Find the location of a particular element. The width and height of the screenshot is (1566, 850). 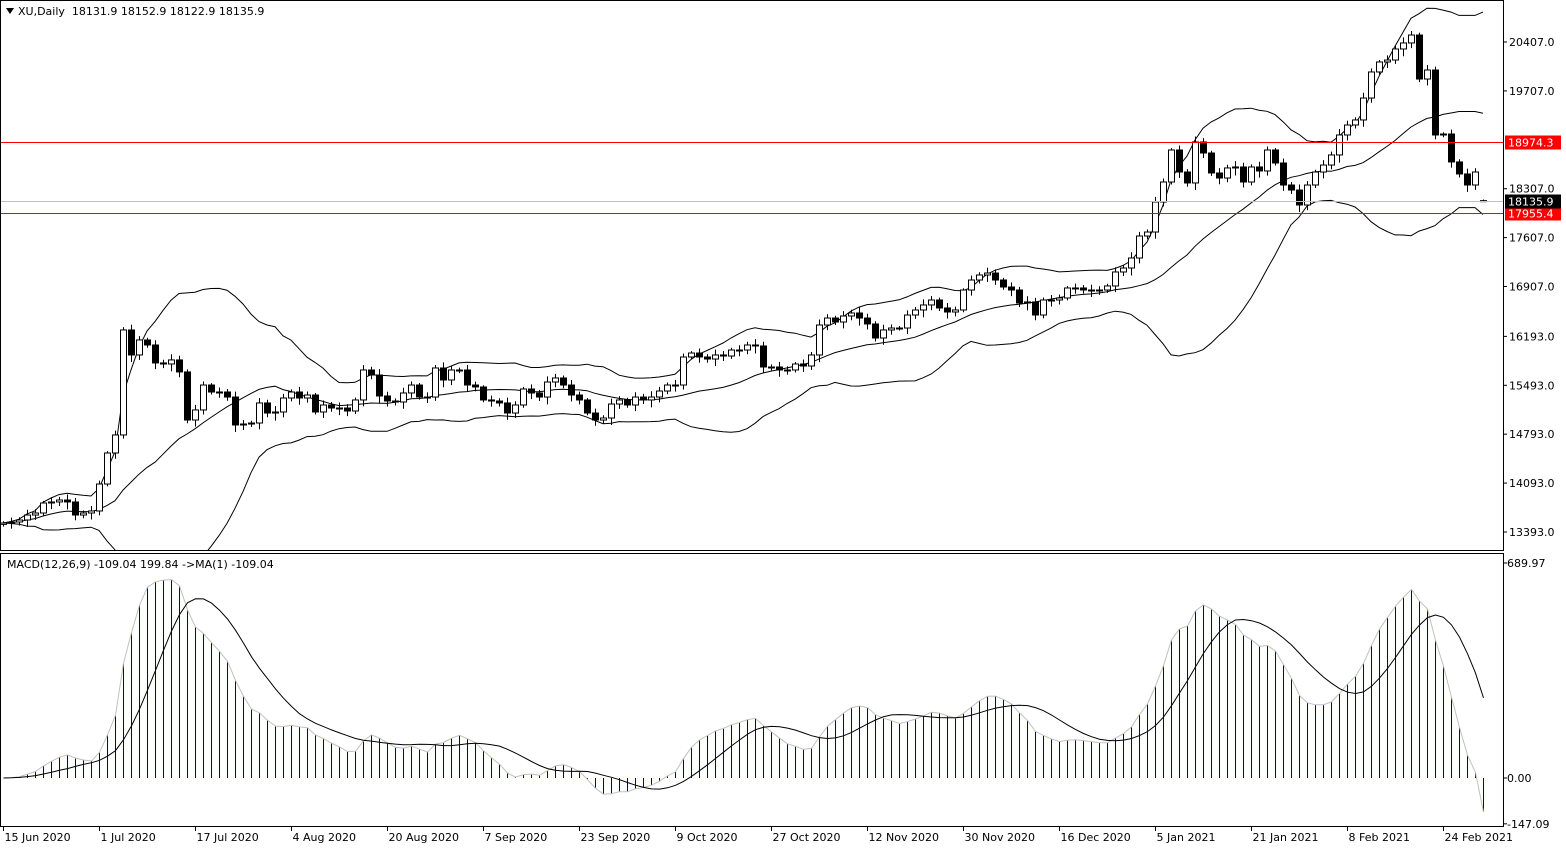

dropdown-triangle-icon is located at coordinates (10, 11).